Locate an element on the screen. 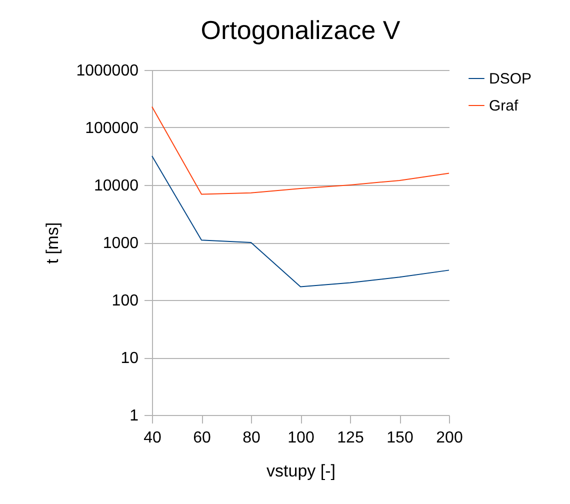 This screenshot has width=570, height=504. chart-title: Ortogonalizace V is located at coordinates (300, 30).